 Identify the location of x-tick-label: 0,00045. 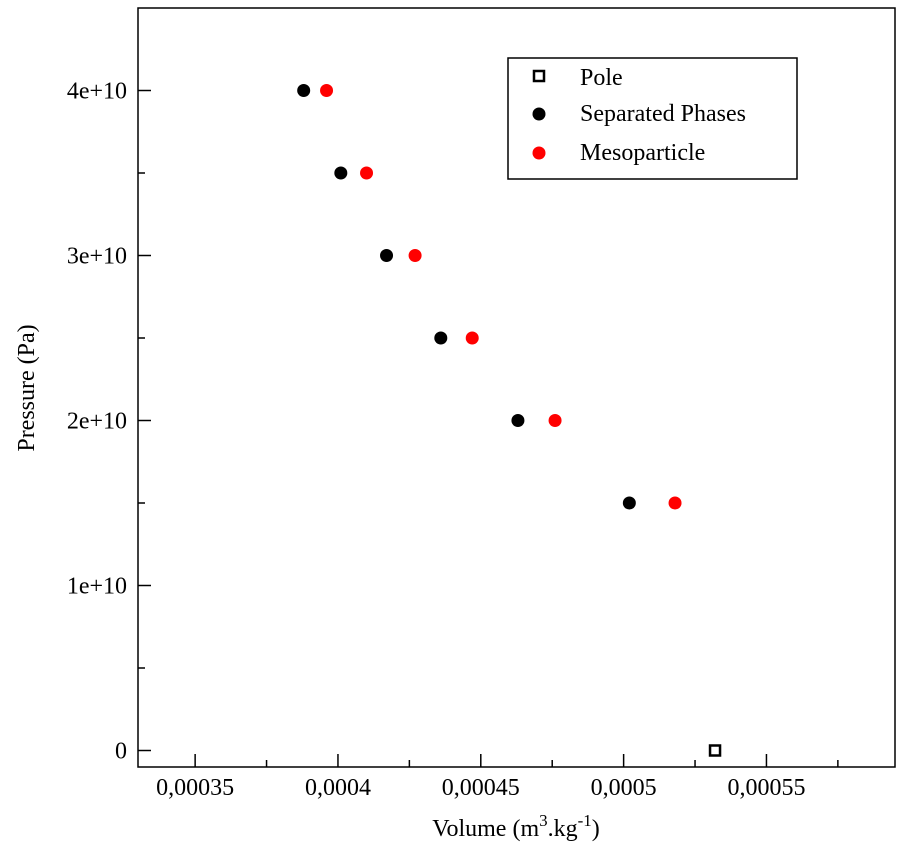
(481, 788).